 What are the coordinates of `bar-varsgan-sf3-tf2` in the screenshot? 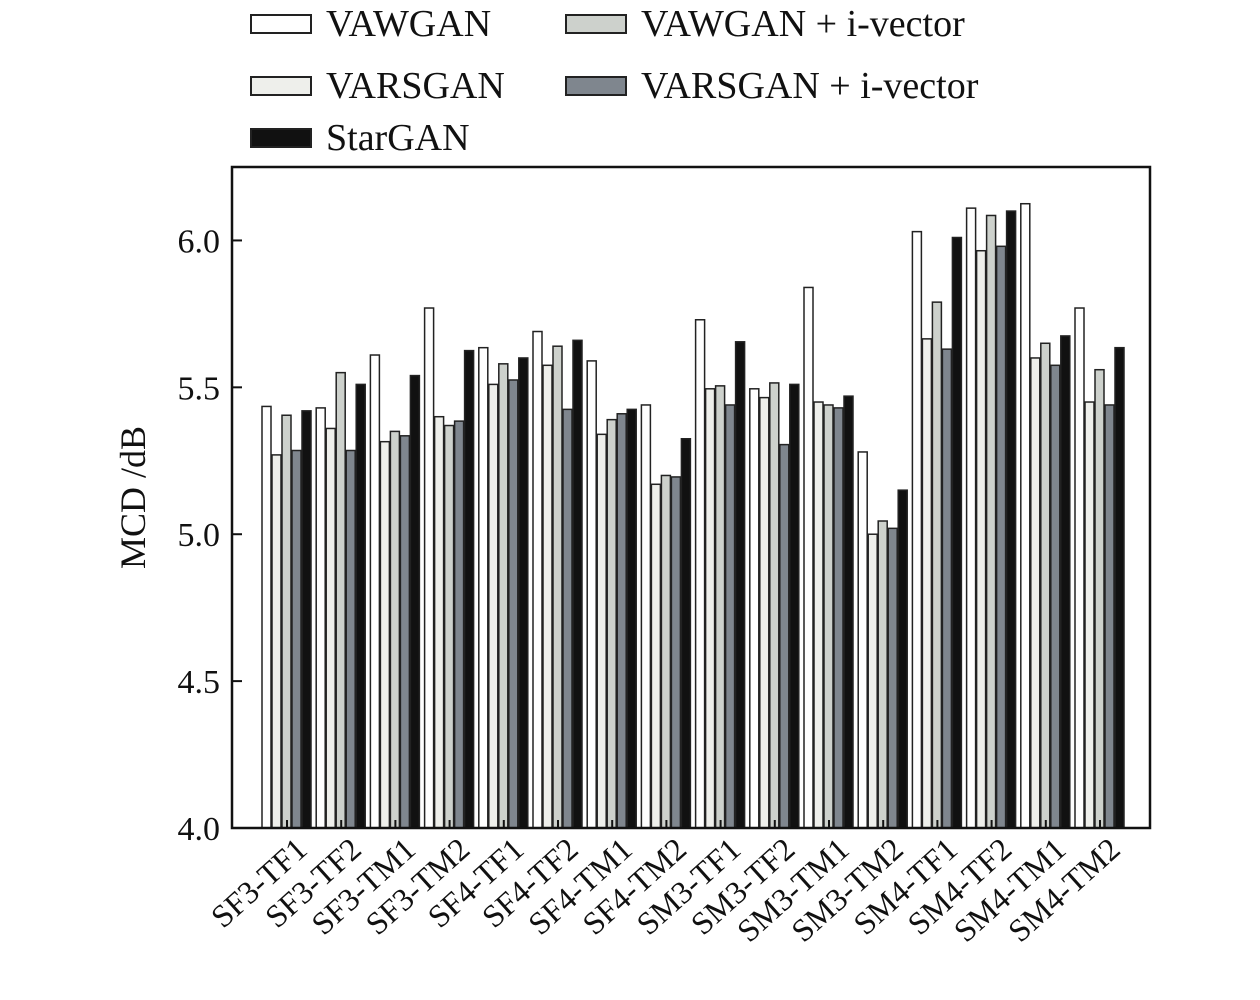 It's located at (330, 628).